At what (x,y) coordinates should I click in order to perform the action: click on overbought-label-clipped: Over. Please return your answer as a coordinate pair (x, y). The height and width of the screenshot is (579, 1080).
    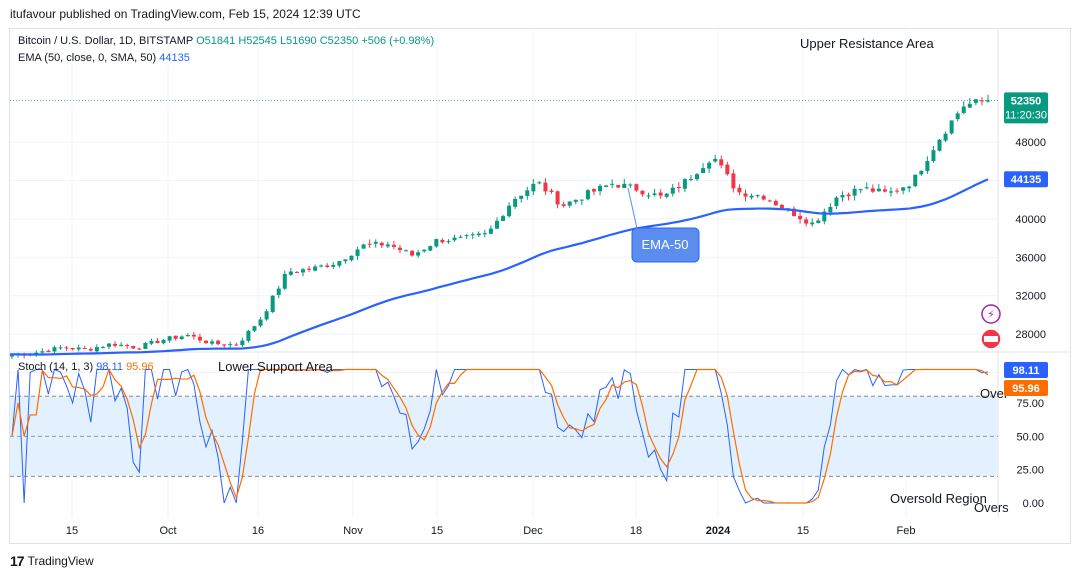
    Looking at the image, I should click on (994, 393).